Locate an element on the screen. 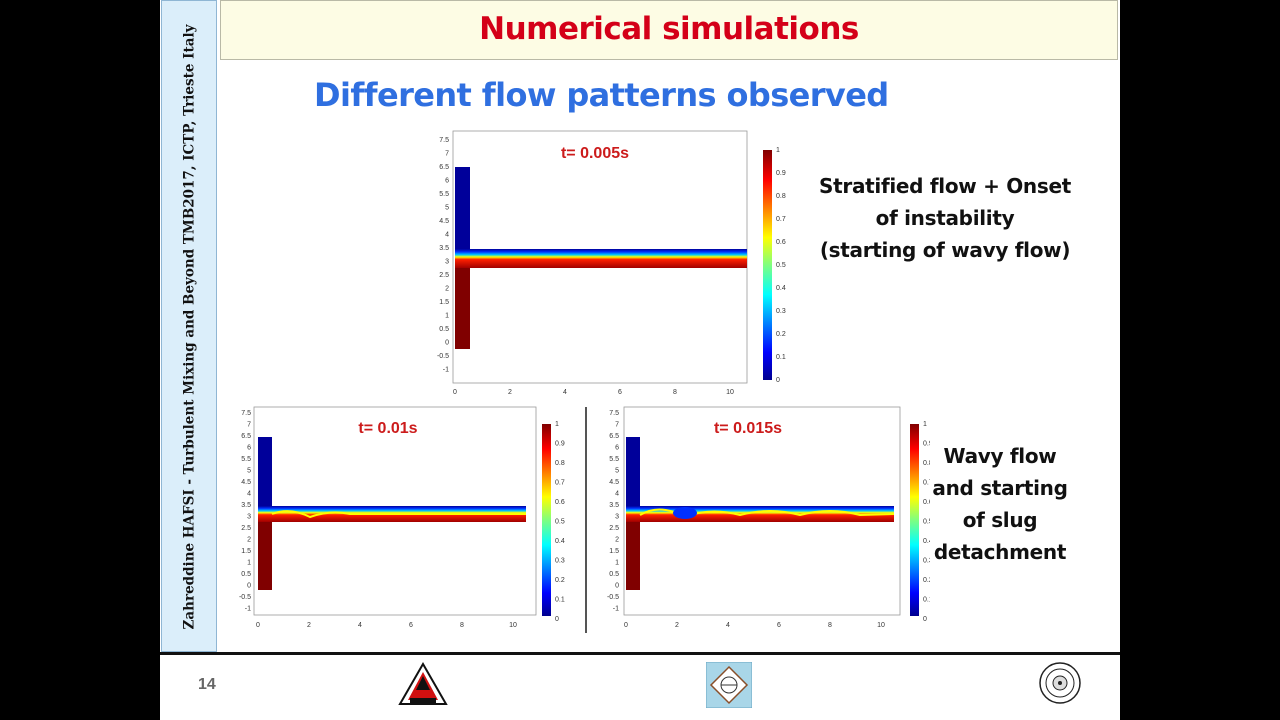 This screenshot has height=720, width=1280. colorbar-tick-label: 0.8 is located at coordinates (781, 196).